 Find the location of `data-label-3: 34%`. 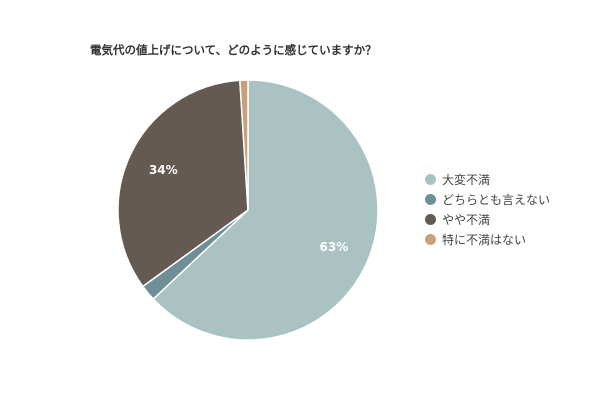

data-label-3: 34% is located at coordinates (163, 170).